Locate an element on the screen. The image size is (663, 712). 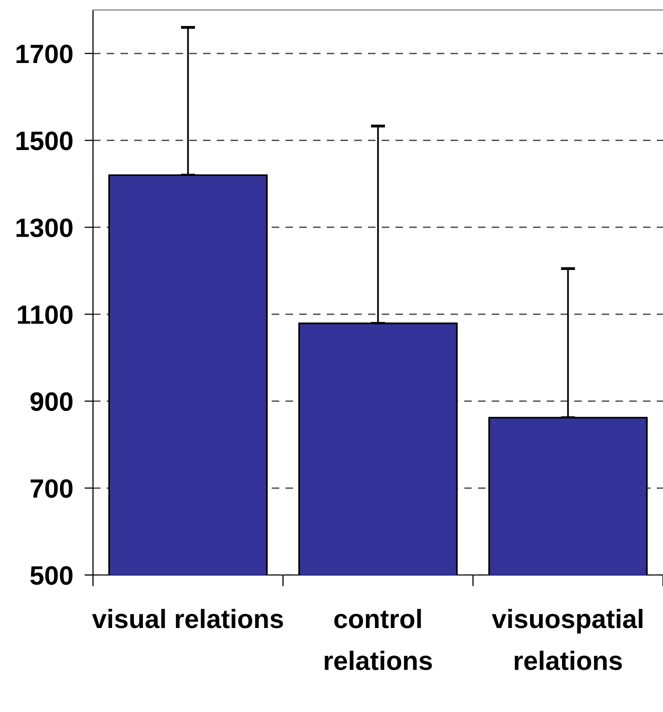
x-tick-label: visual relations is located at coordinates (187, 618).